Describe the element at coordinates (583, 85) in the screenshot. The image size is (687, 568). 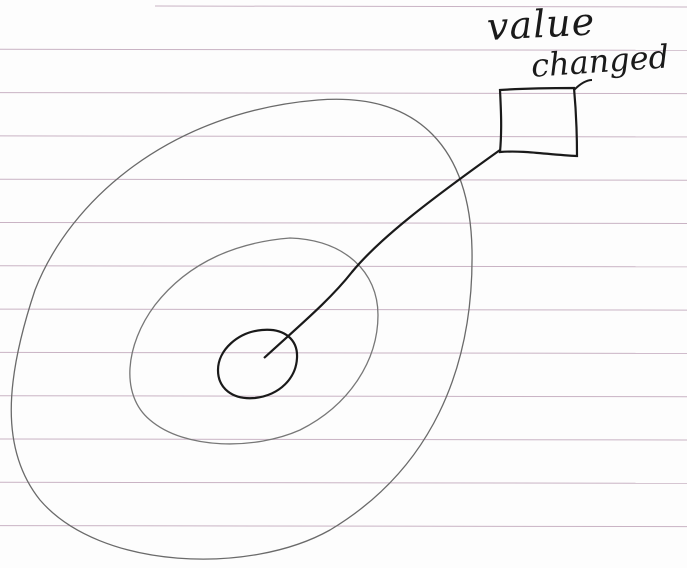
I see `label-connector` at that location.